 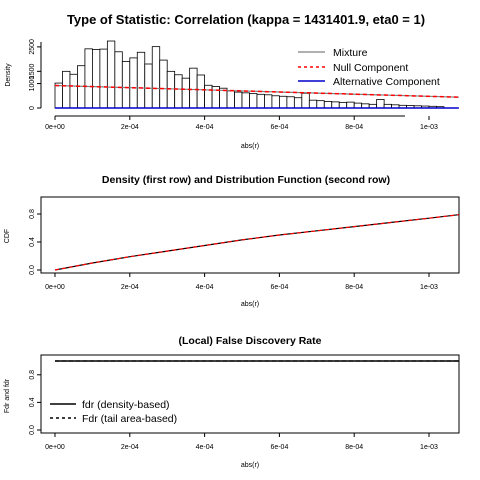 I want to click on cdf-lines, so click(x=256, y=242).